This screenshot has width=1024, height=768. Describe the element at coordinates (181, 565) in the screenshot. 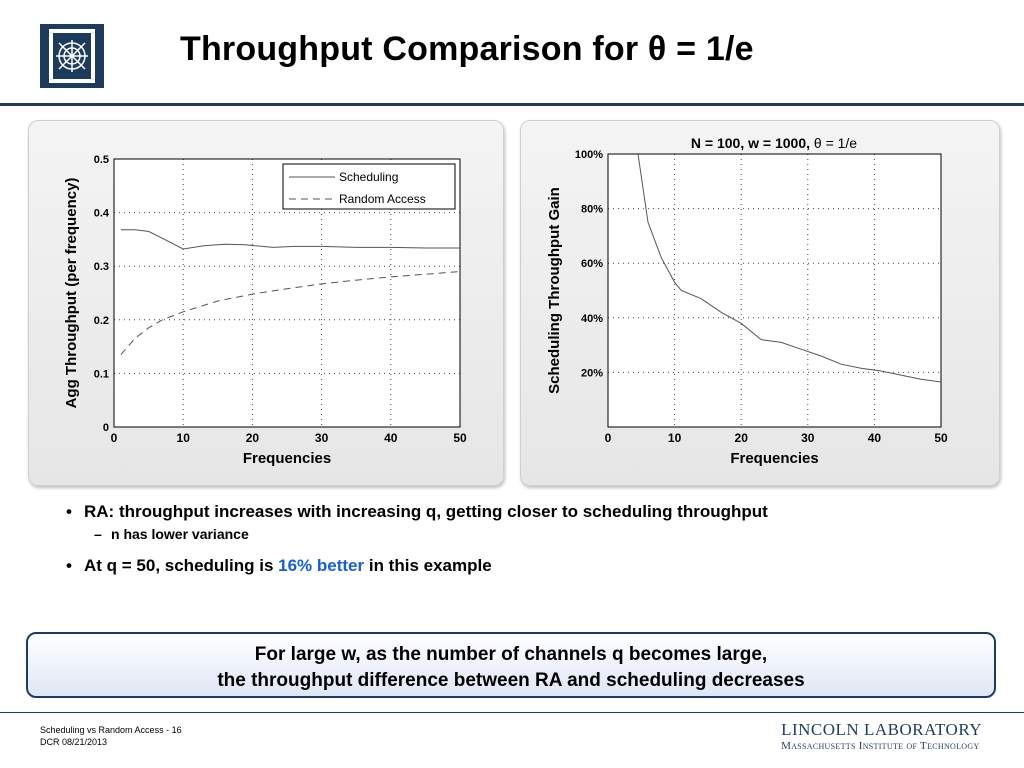

I see `bullet-gain-pre: At q = 50, scheduling is` at that location.